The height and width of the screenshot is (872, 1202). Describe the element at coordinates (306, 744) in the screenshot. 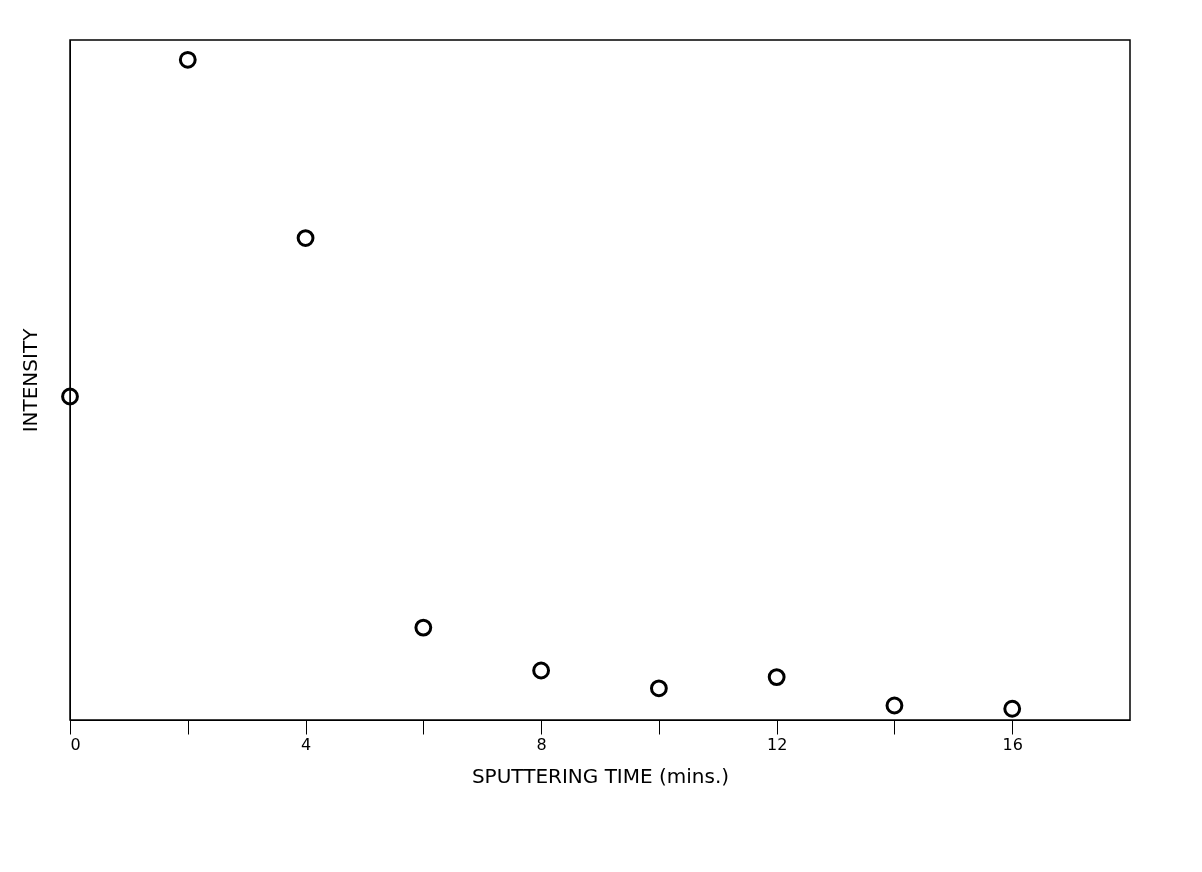

I see `x-tick-label: 4` at that location.